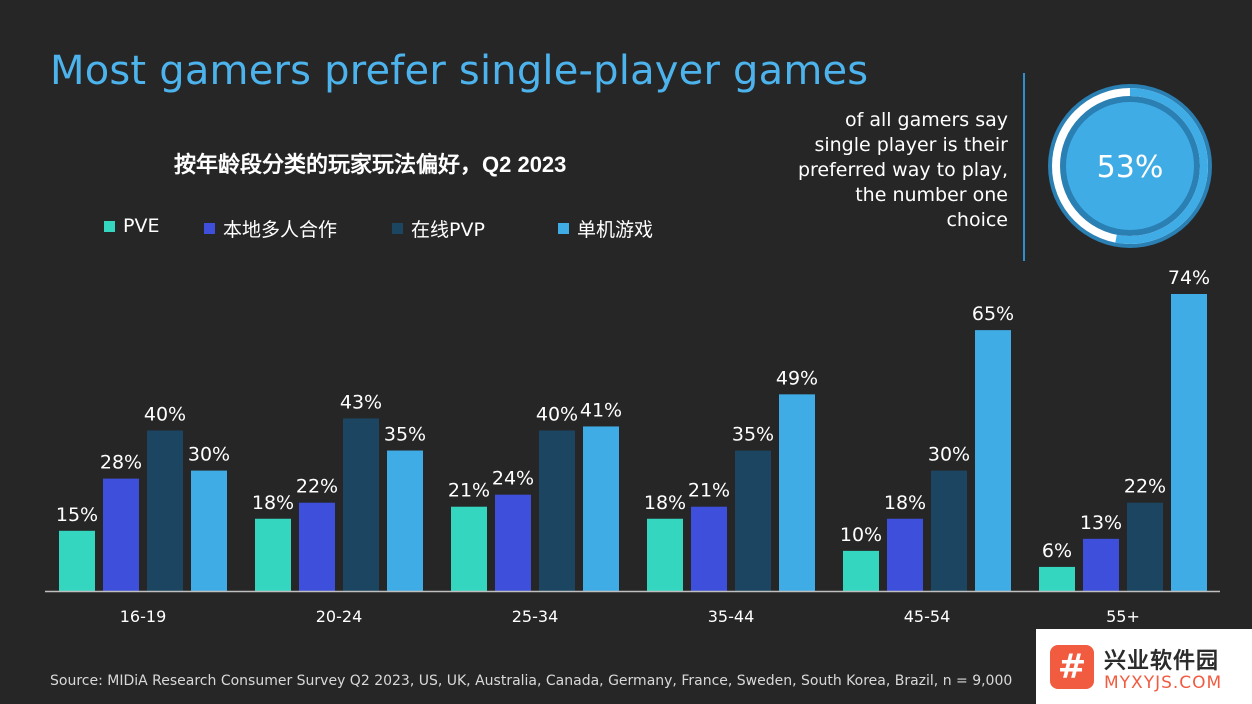 The image size is (1252, 704). I want to click on watermark-hash-icon: #, so click(1072, 667).